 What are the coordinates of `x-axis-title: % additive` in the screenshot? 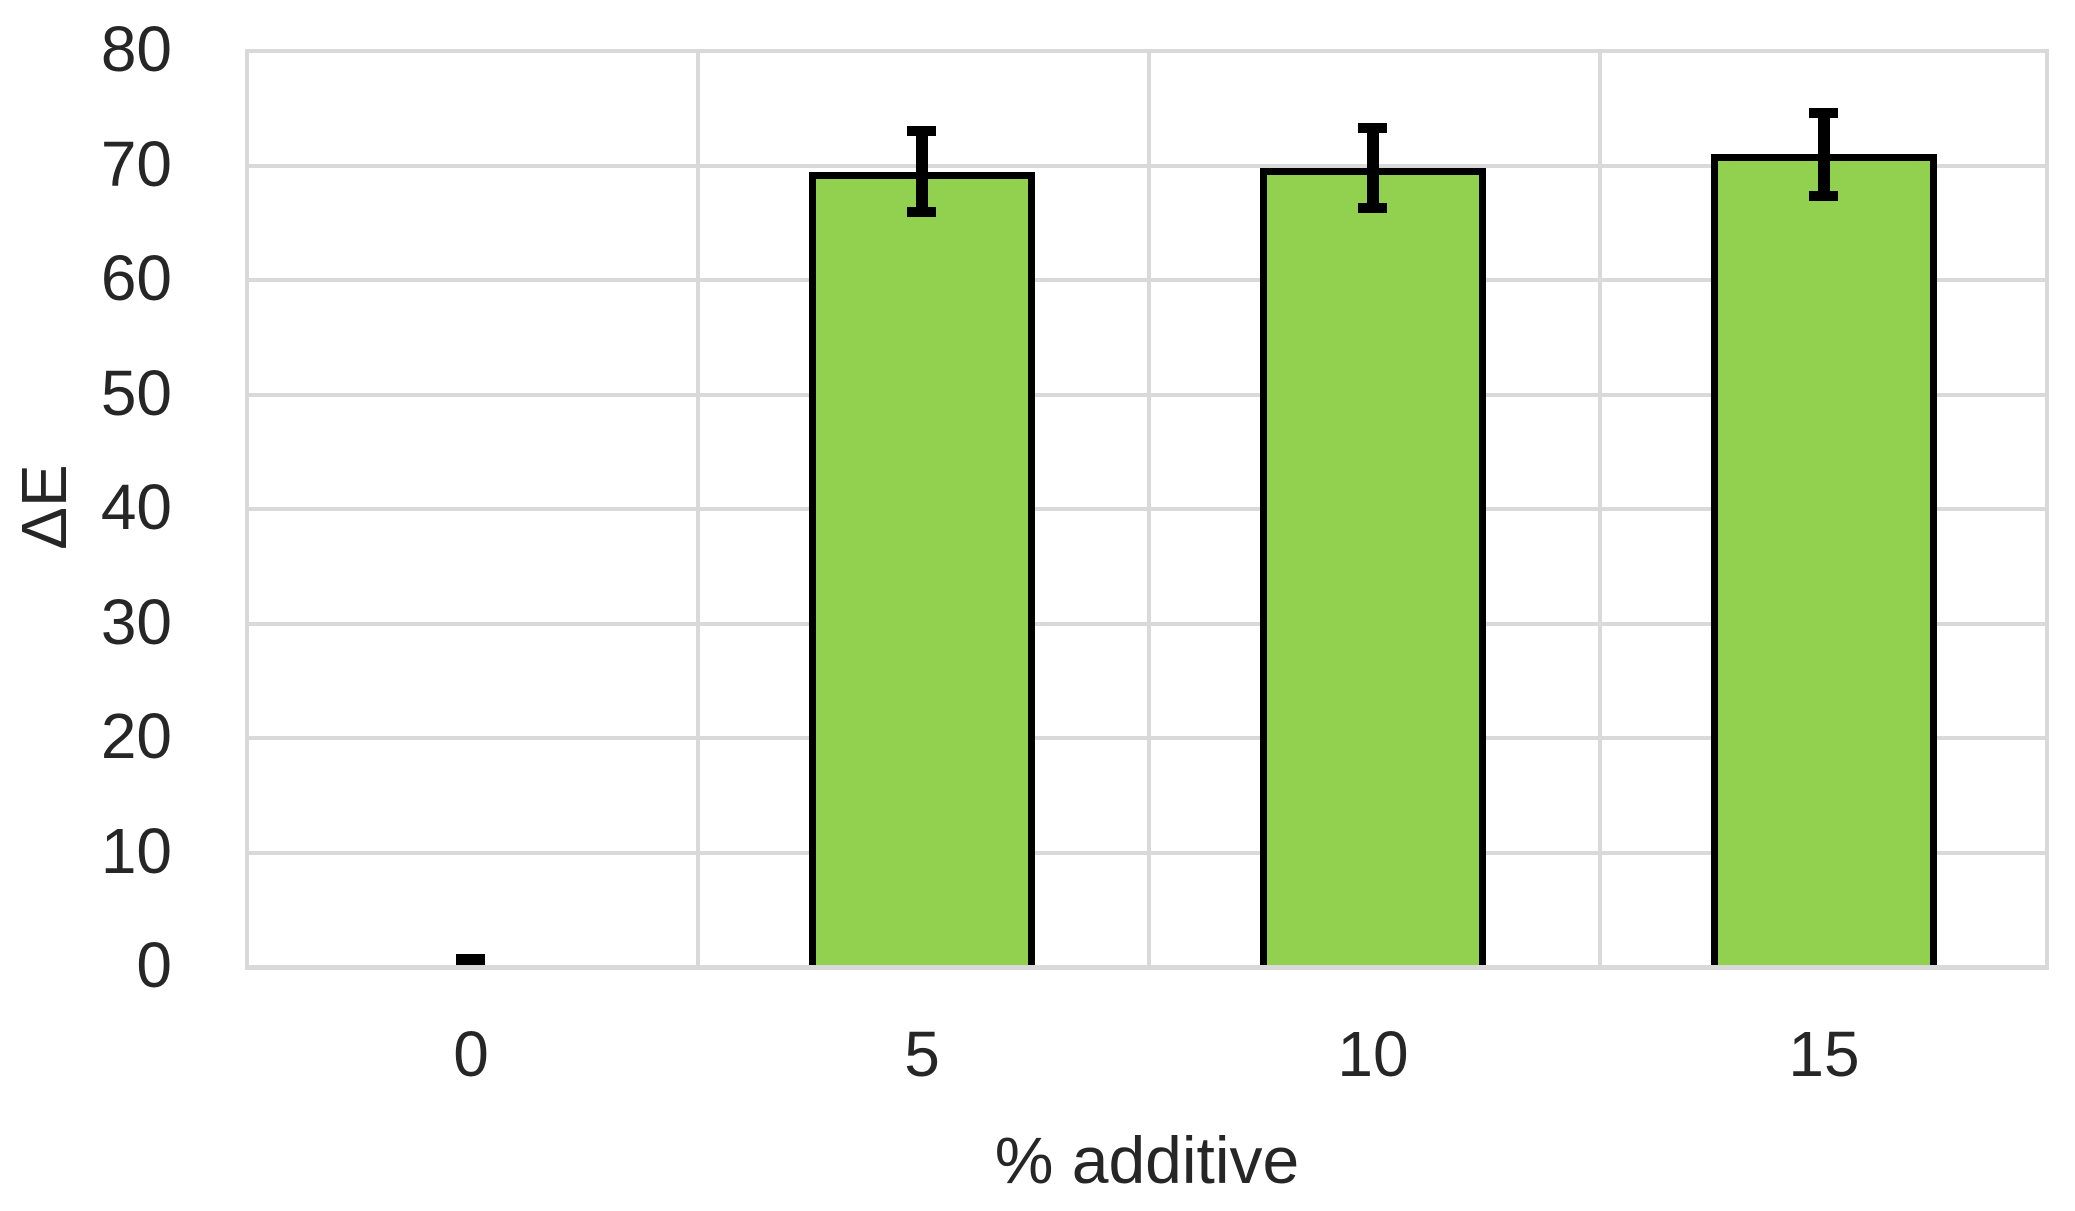 It's located at (1147, 1160).